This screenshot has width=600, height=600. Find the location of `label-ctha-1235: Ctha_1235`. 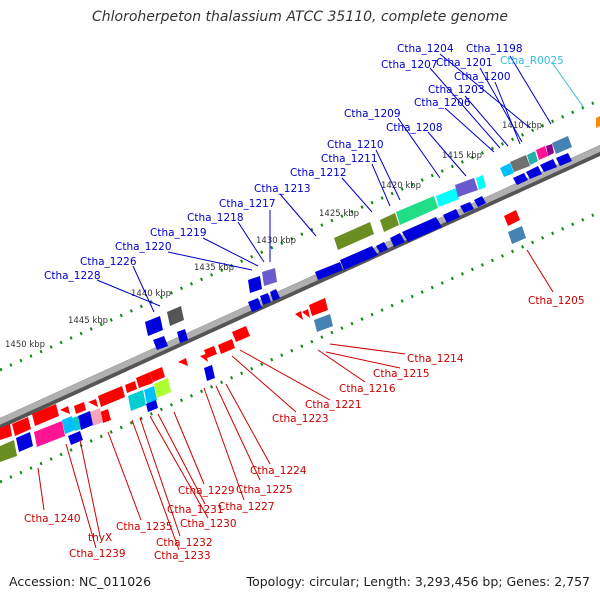

label-ctha-1235: Ctha_1235 is located at coordinates (144, 527).